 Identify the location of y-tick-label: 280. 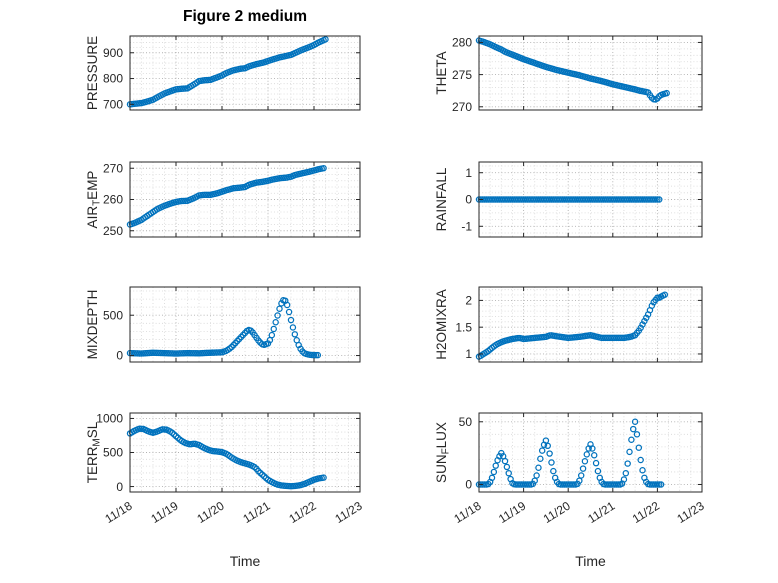
(462, 43).